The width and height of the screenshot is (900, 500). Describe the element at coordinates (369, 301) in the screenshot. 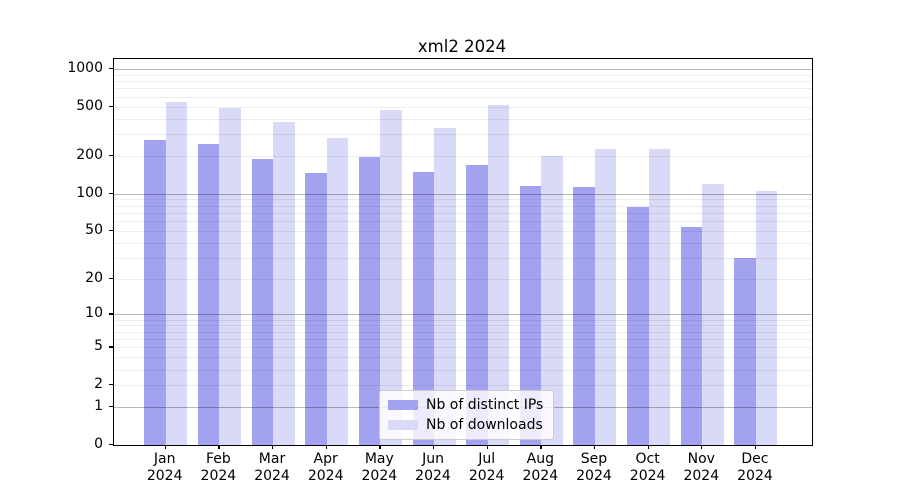

I see `bar-may-distinct-ips` at that location.